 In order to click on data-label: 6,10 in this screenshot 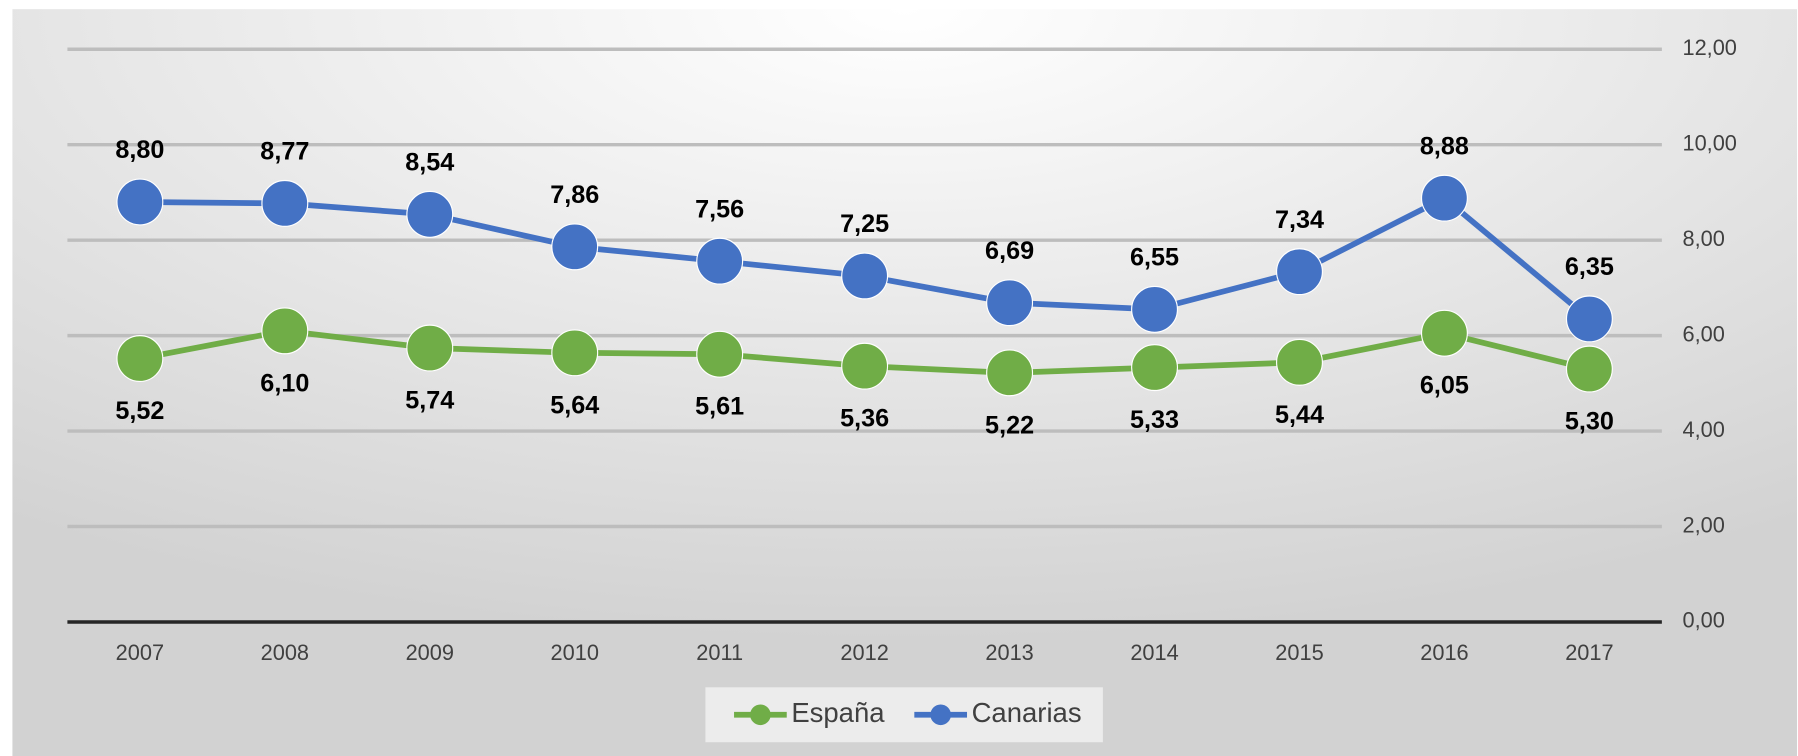, I will do `click(284, 383)`.